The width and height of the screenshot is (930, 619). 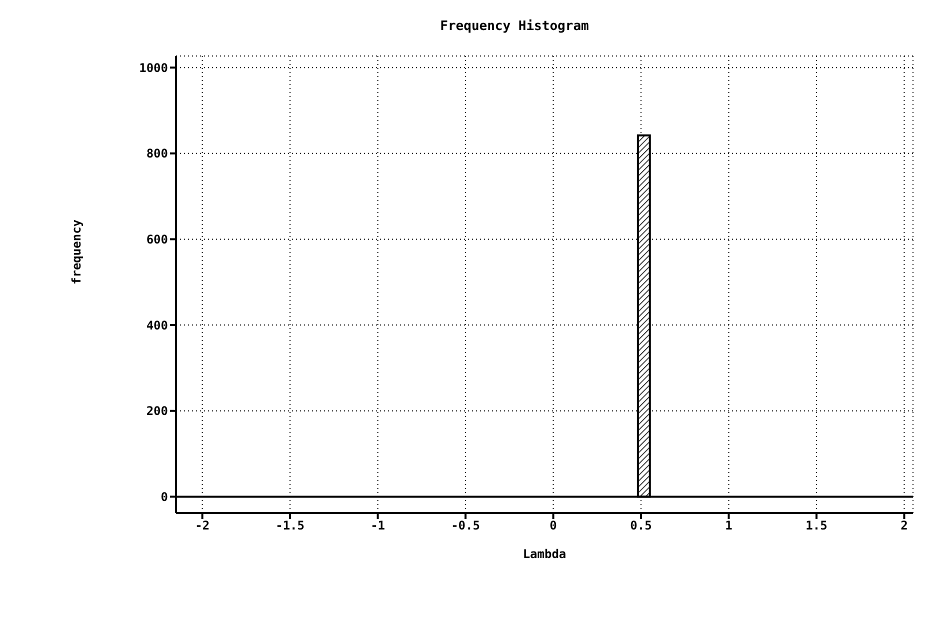 What do you see at coordinates (290, 525) in the screenshot?
I see `x-tick-label: -1.5` at bounding box center [290, 525].